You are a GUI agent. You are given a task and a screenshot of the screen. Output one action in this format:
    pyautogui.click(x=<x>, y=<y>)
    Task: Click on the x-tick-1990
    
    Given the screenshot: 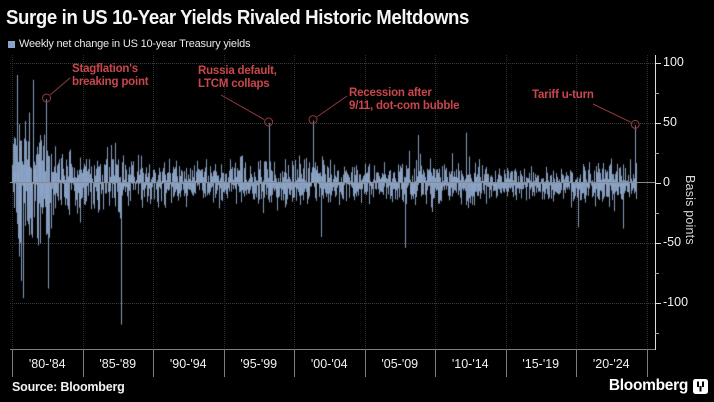 What is the action you would take?
    pyautogui.click(x=153, y=363)
    